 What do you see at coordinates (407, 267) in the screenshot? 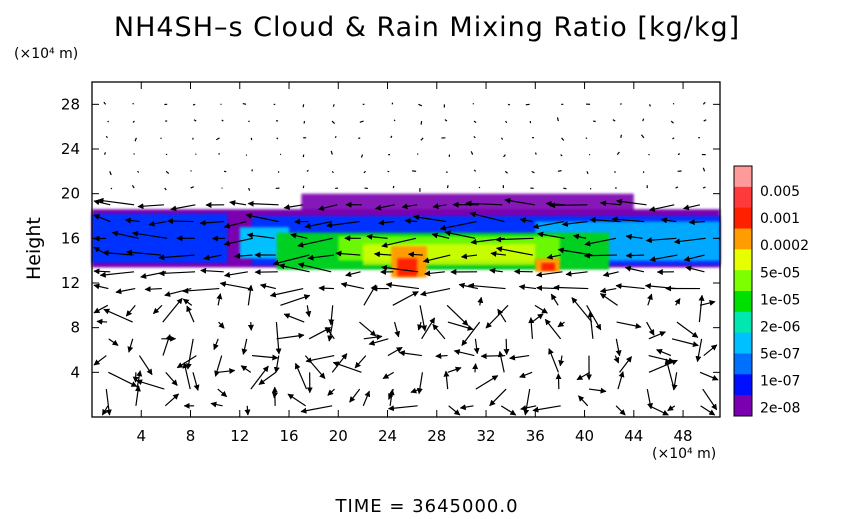
I see `cloud-red-core` at bounding box center [407, 267].